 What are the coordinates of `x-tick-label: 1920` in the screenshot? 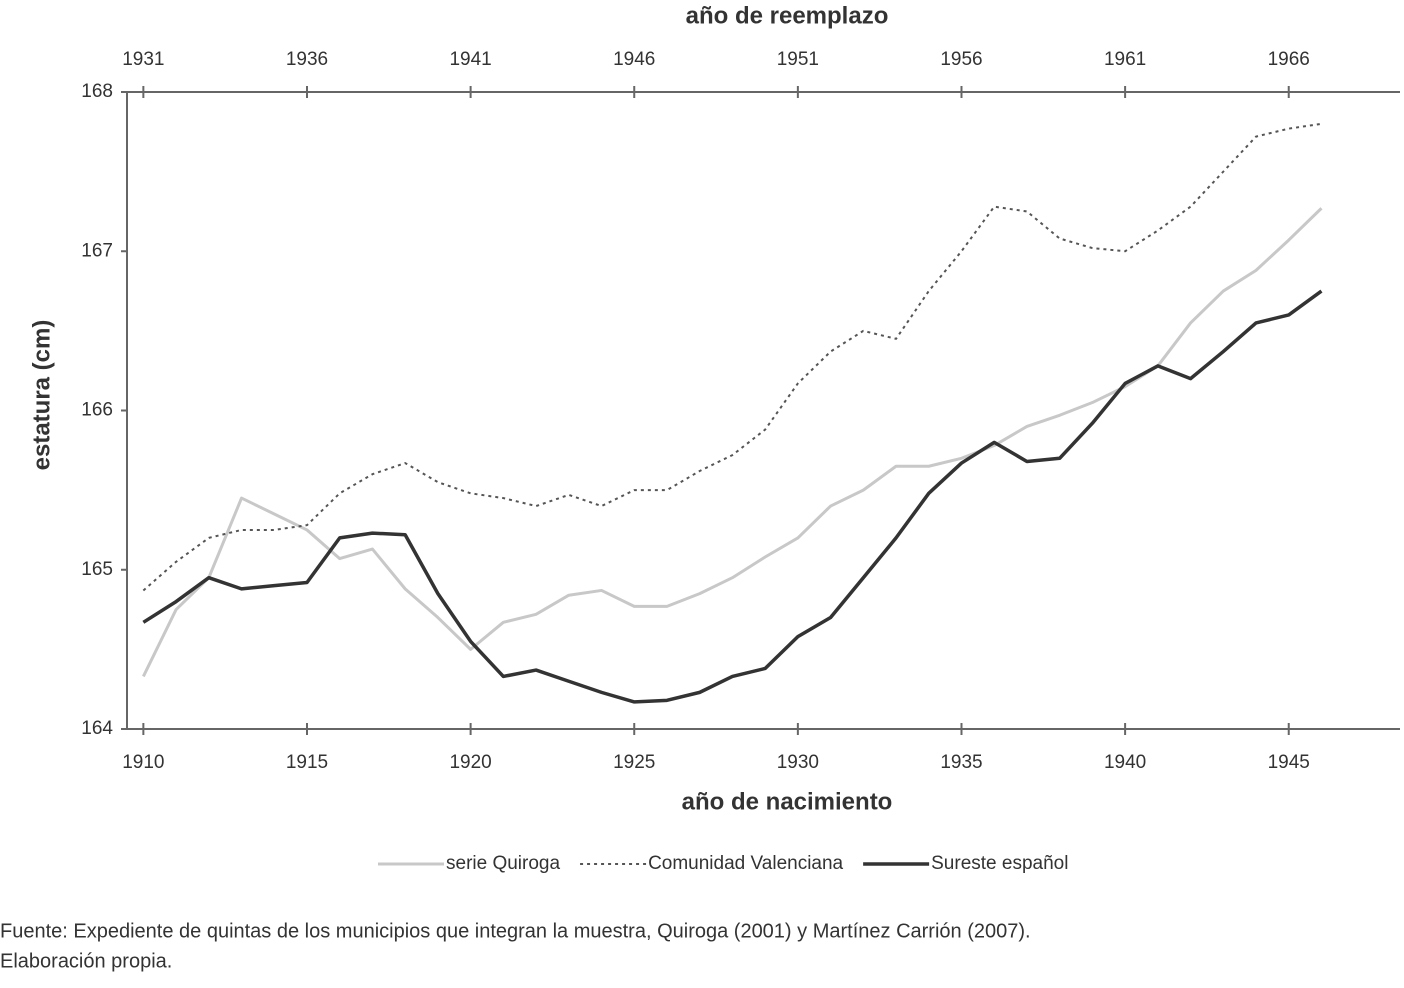 It's located at (470, 762).